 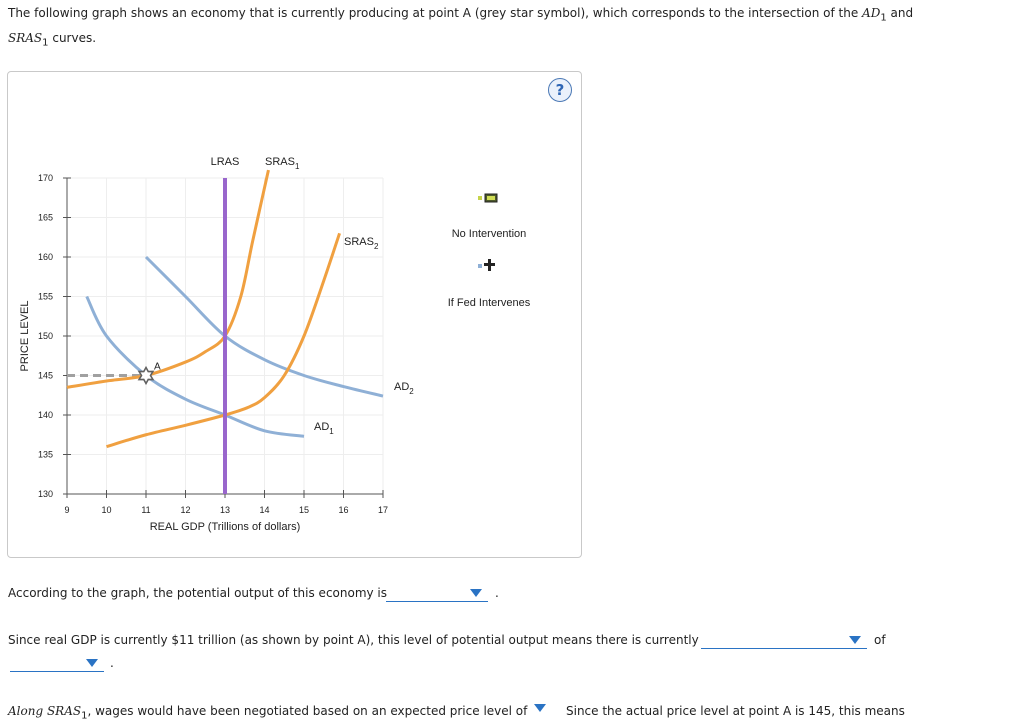 What do you see at coordinates (225, 510) in the screenshot?
I see `x-tick-label: 13` at bounding box center [225, 510].